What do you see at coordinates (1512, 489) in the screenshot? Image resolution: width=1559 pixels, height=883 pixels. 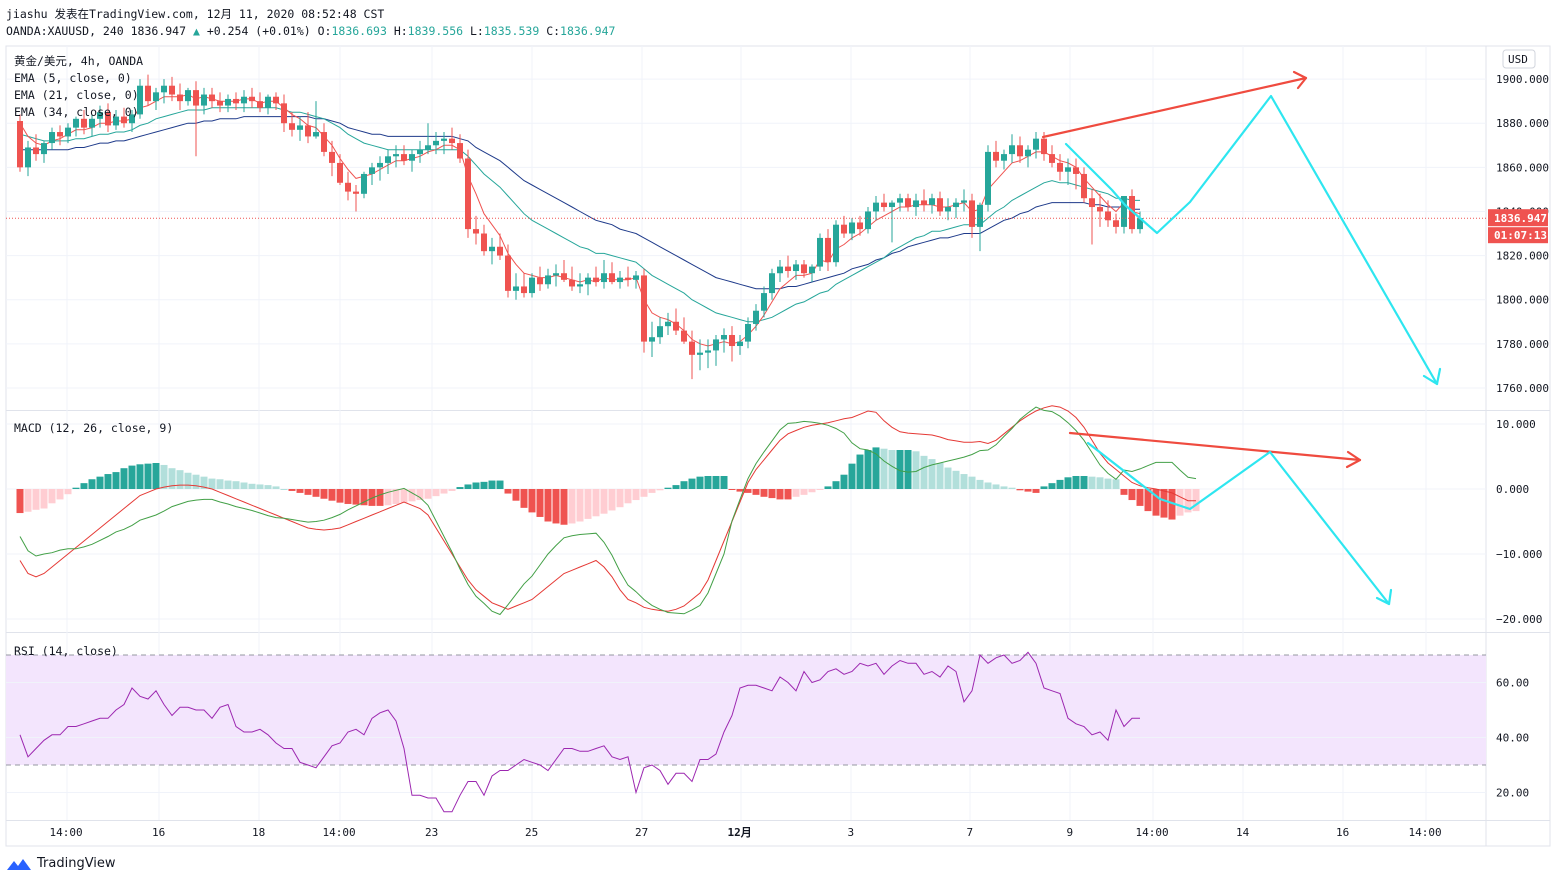 I see `macd-tick-label: 0.000` at bounding box center [1512, 489].